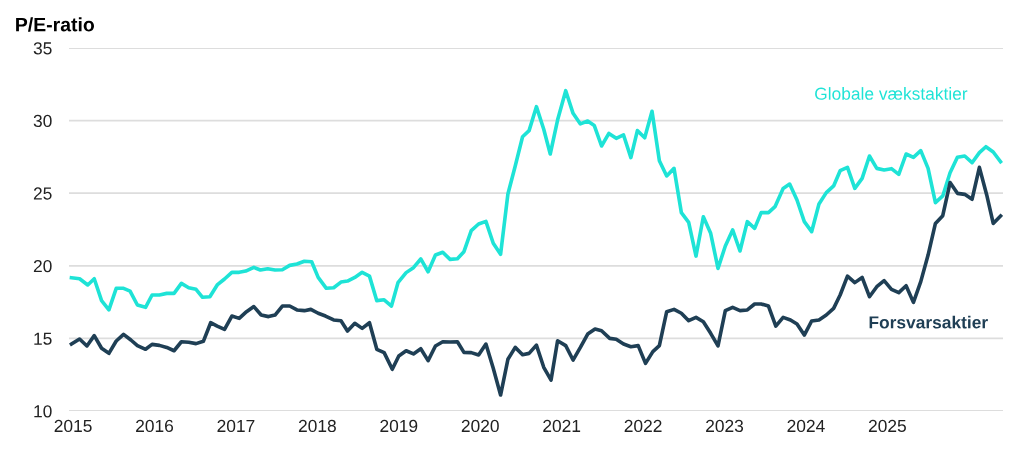 The width and height of the screenshot is (1024, 468). Describe the element at coordinates (643, 426) in the screenshot. I see `x-tick-label: 2022` at that location.